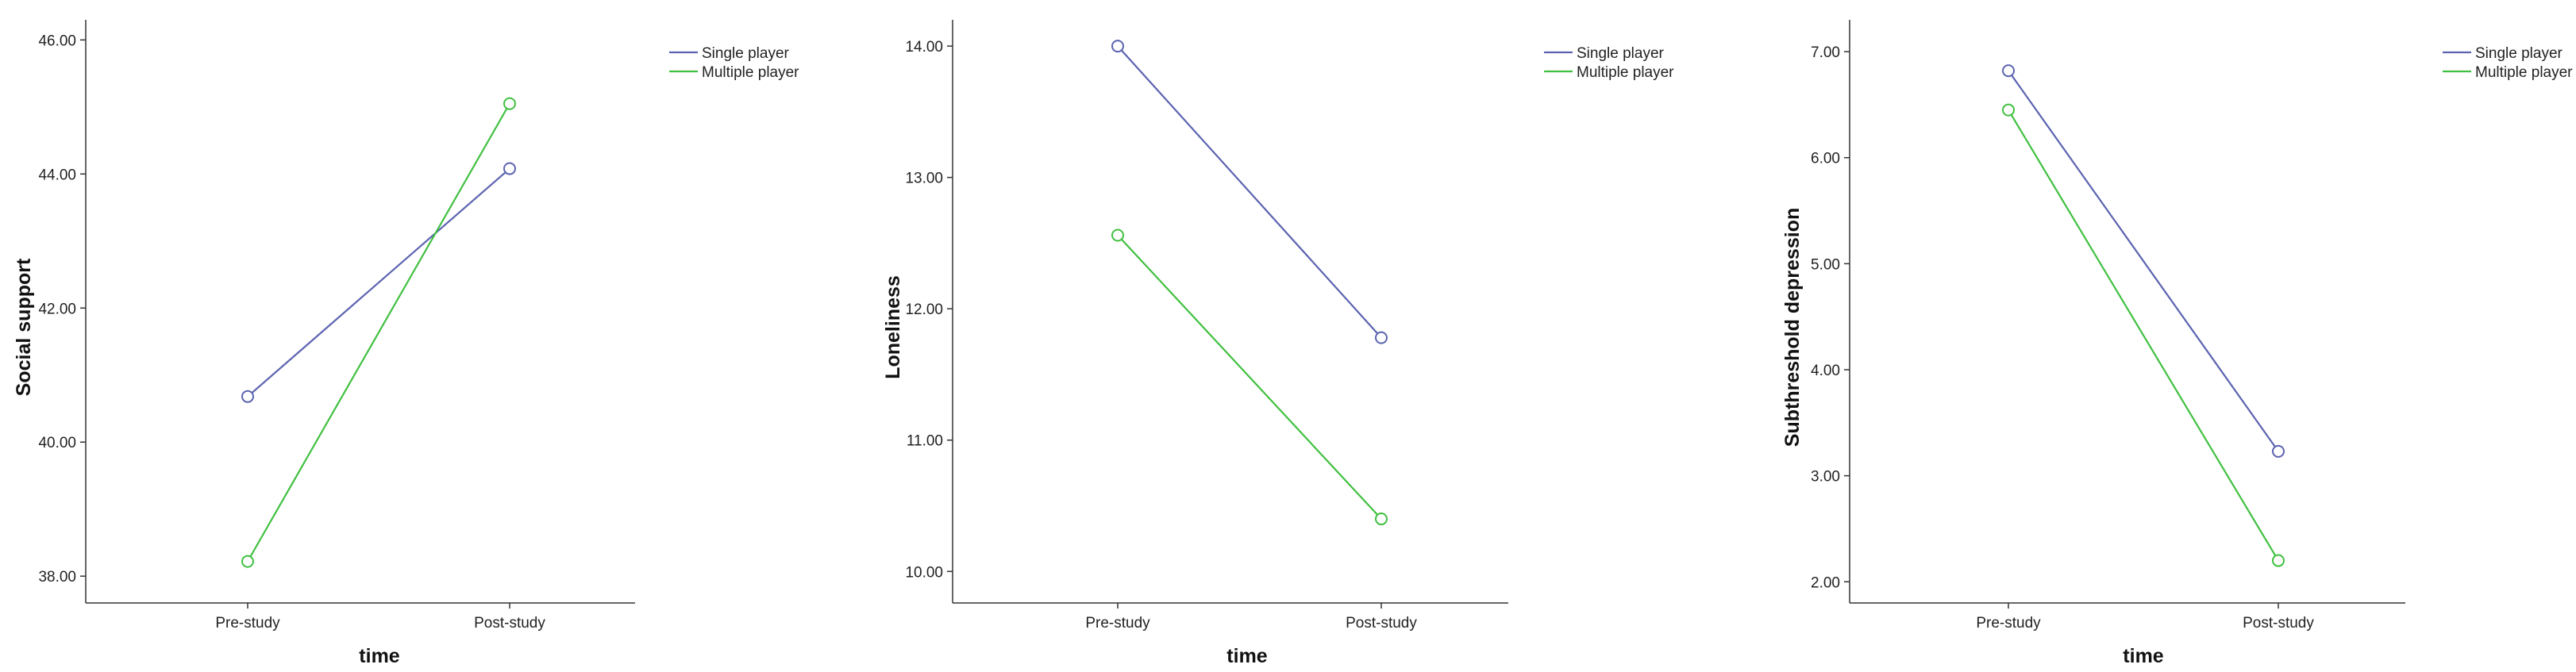 Image resolution: width=2576 pixels, height=672 pixels. I want to click on y-tick-label: 7.00, so click(1825, 52).